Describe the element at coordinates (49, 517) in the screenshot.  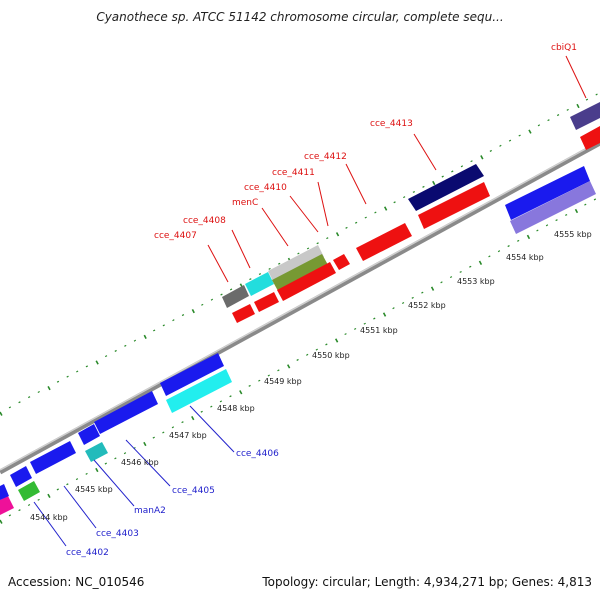
I see `kbp-label: 4544 kbp` at that location.